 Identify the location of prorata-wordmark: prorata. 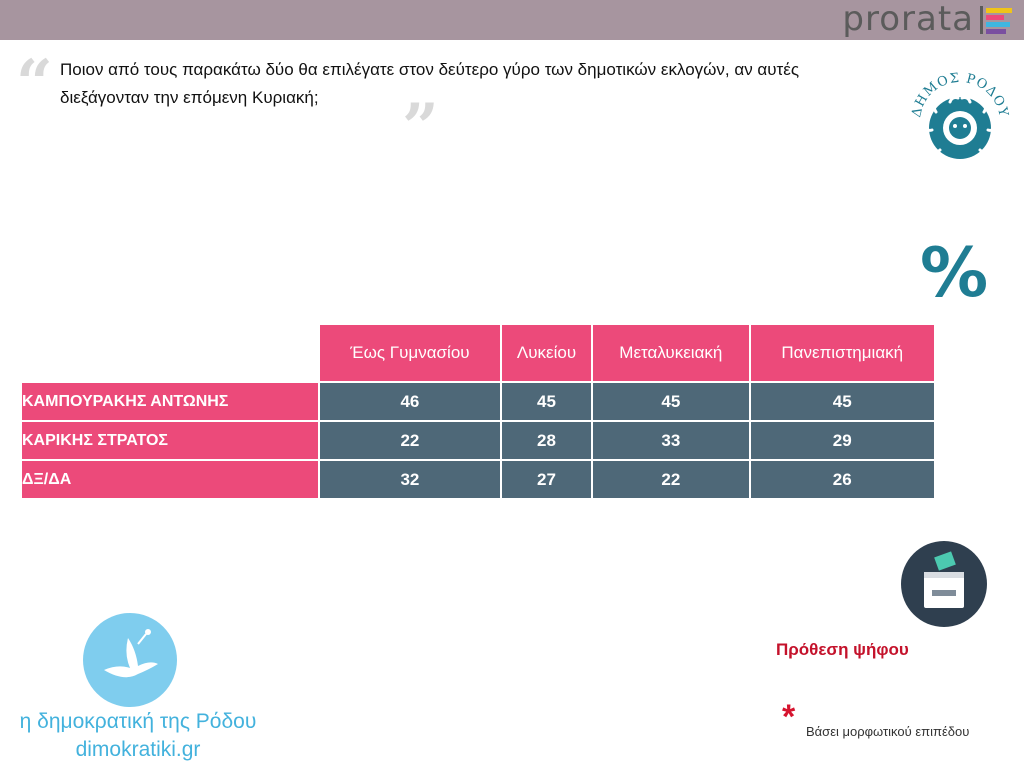
(908, 19).